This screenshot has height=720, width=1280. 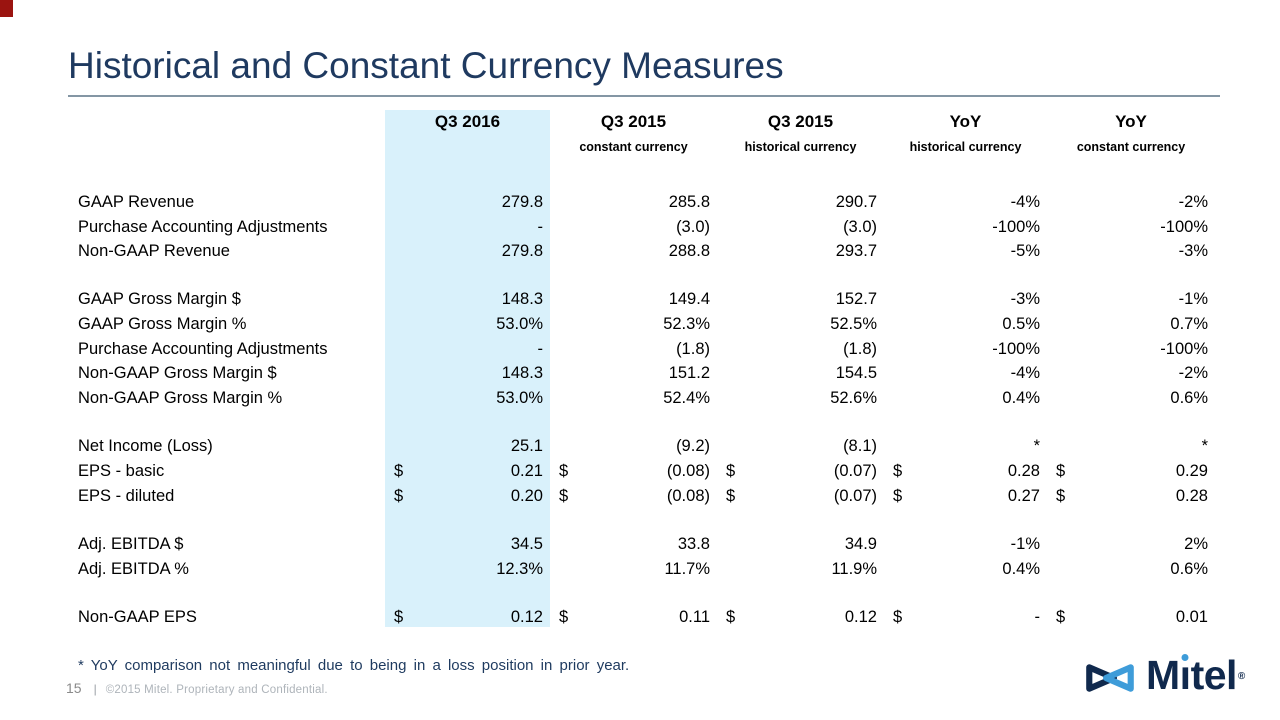 What do you see at coordinates (633, 447) in the screenshot?
I see `table-cell: (9.2)` at bounding box center [633, 447].